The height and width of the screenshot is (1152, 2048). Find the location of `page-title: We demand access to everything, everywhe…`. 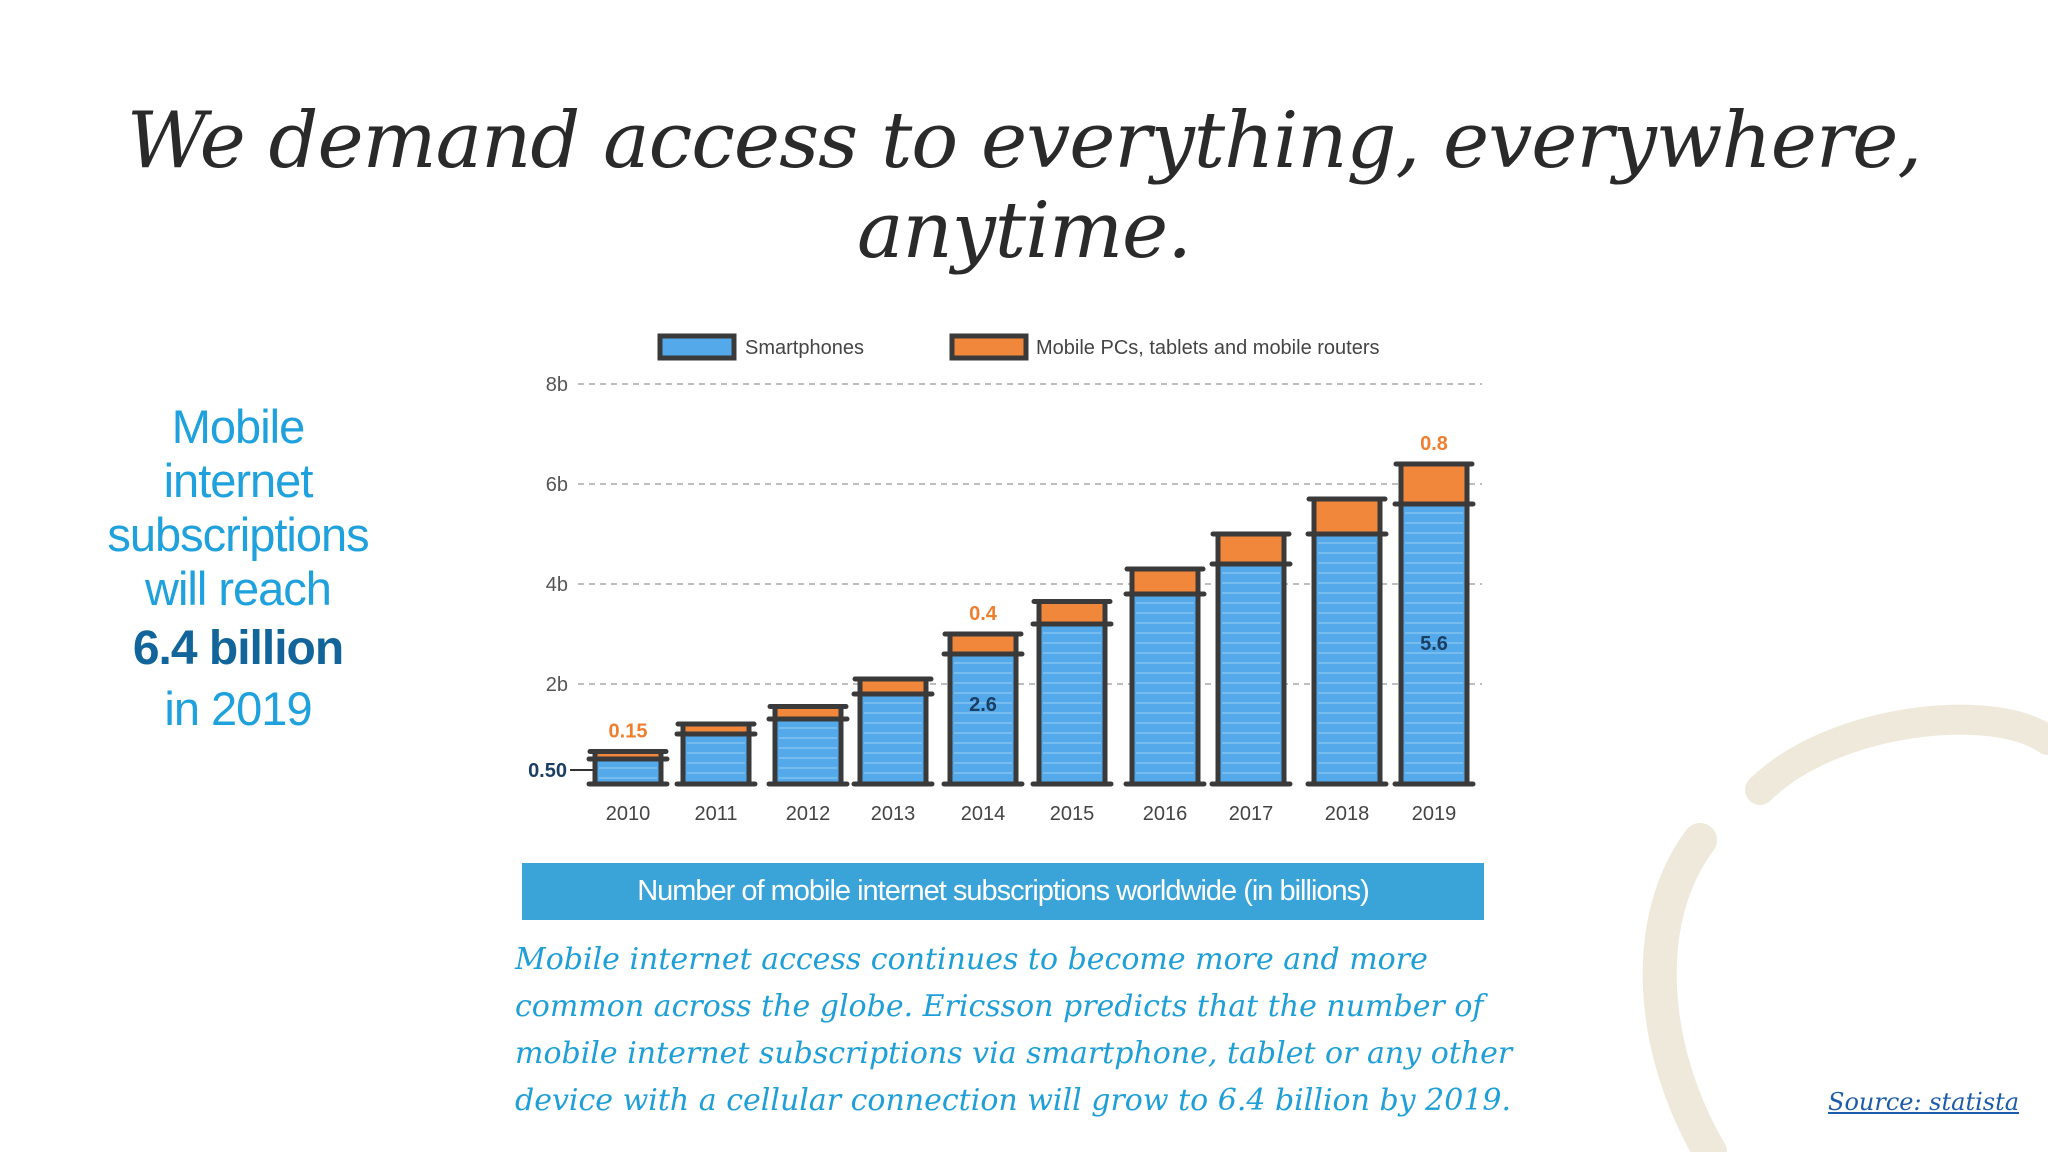

page-title: We demand access to everything, everywhe… is located at coordinates (1024, 186).